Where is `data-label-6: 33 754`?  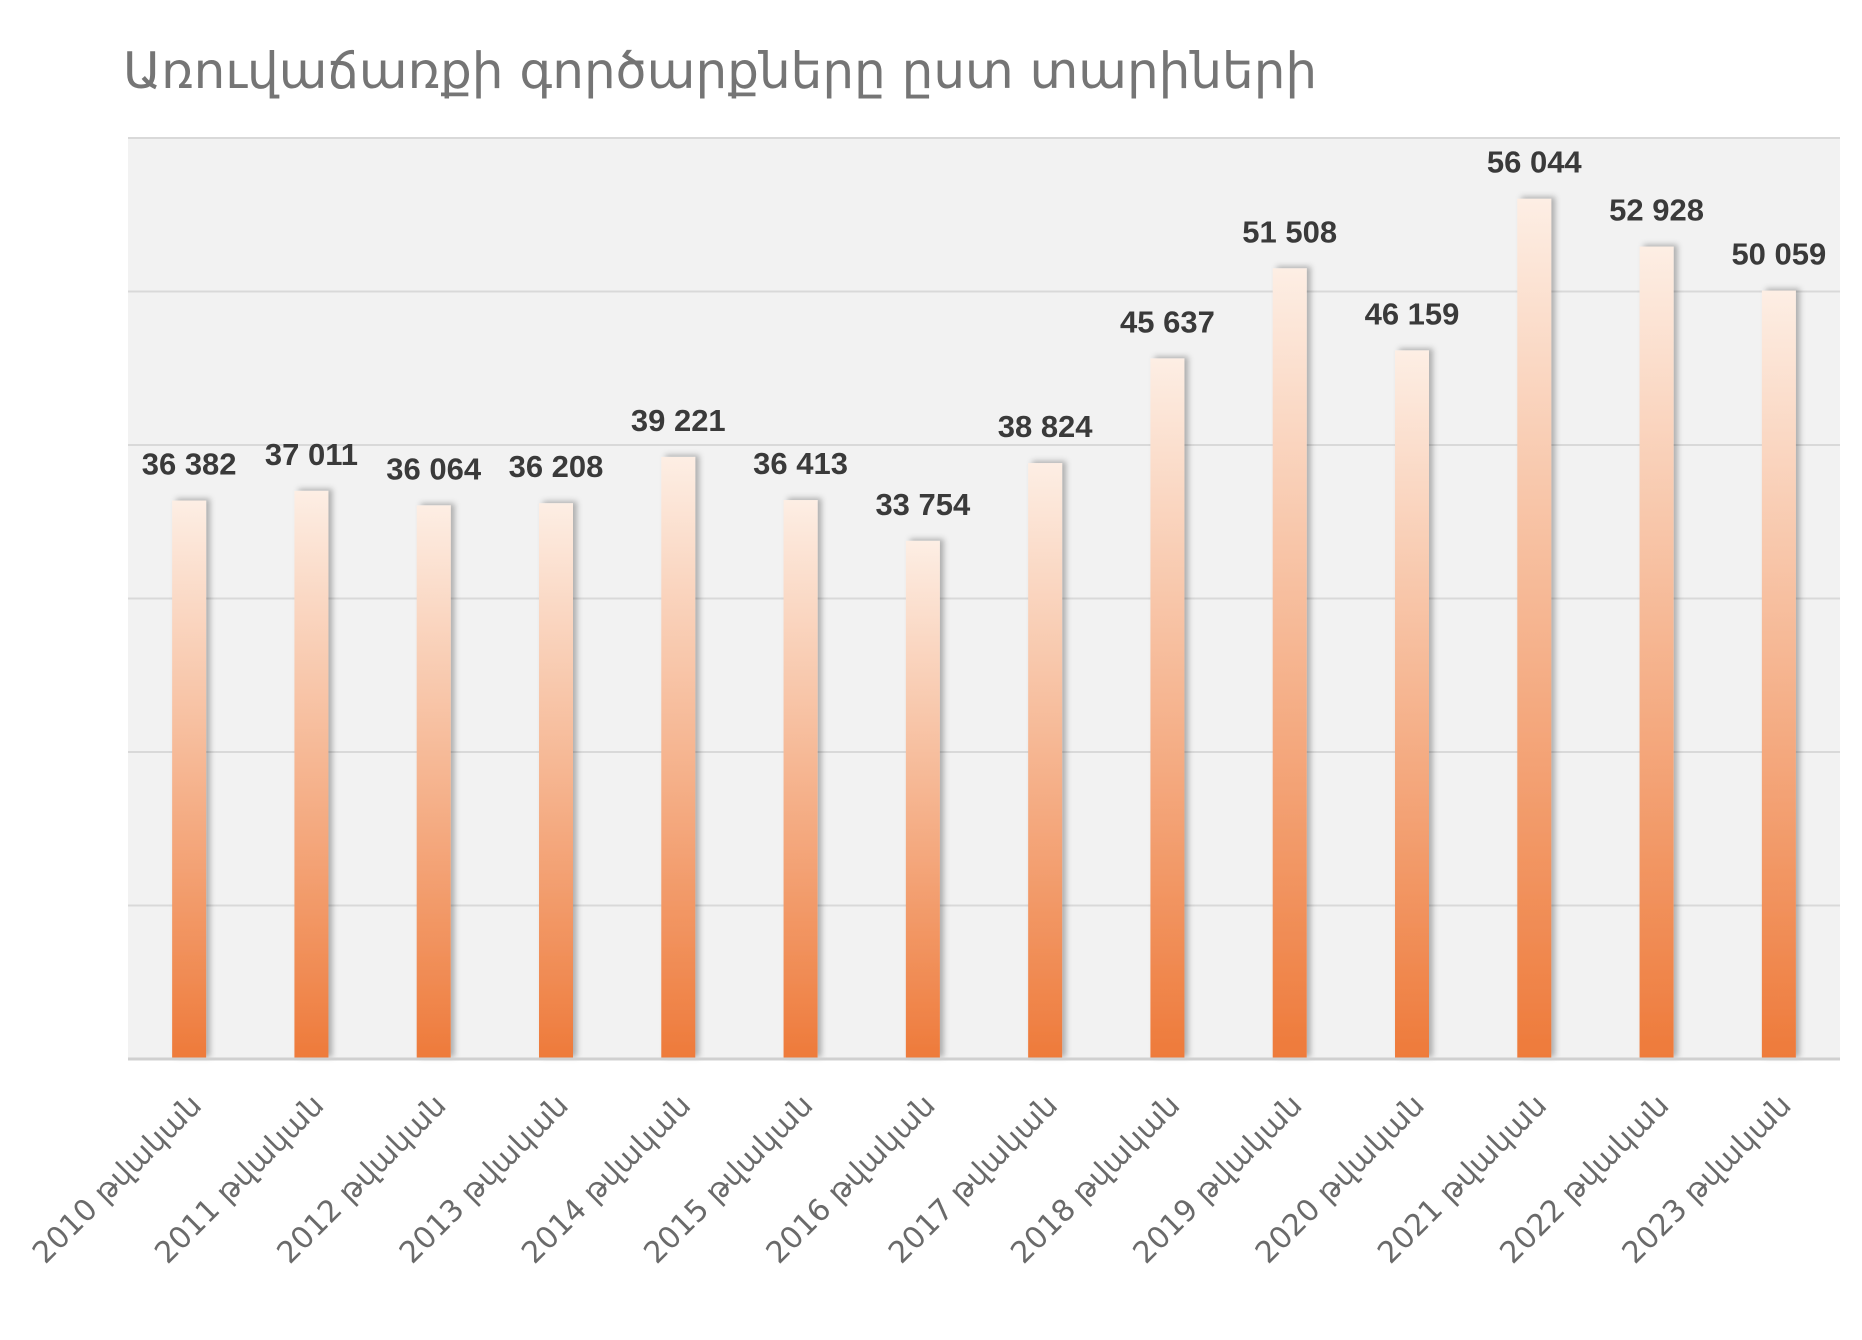
data-label-6: 33 754 is located at coordinates (923, 504).